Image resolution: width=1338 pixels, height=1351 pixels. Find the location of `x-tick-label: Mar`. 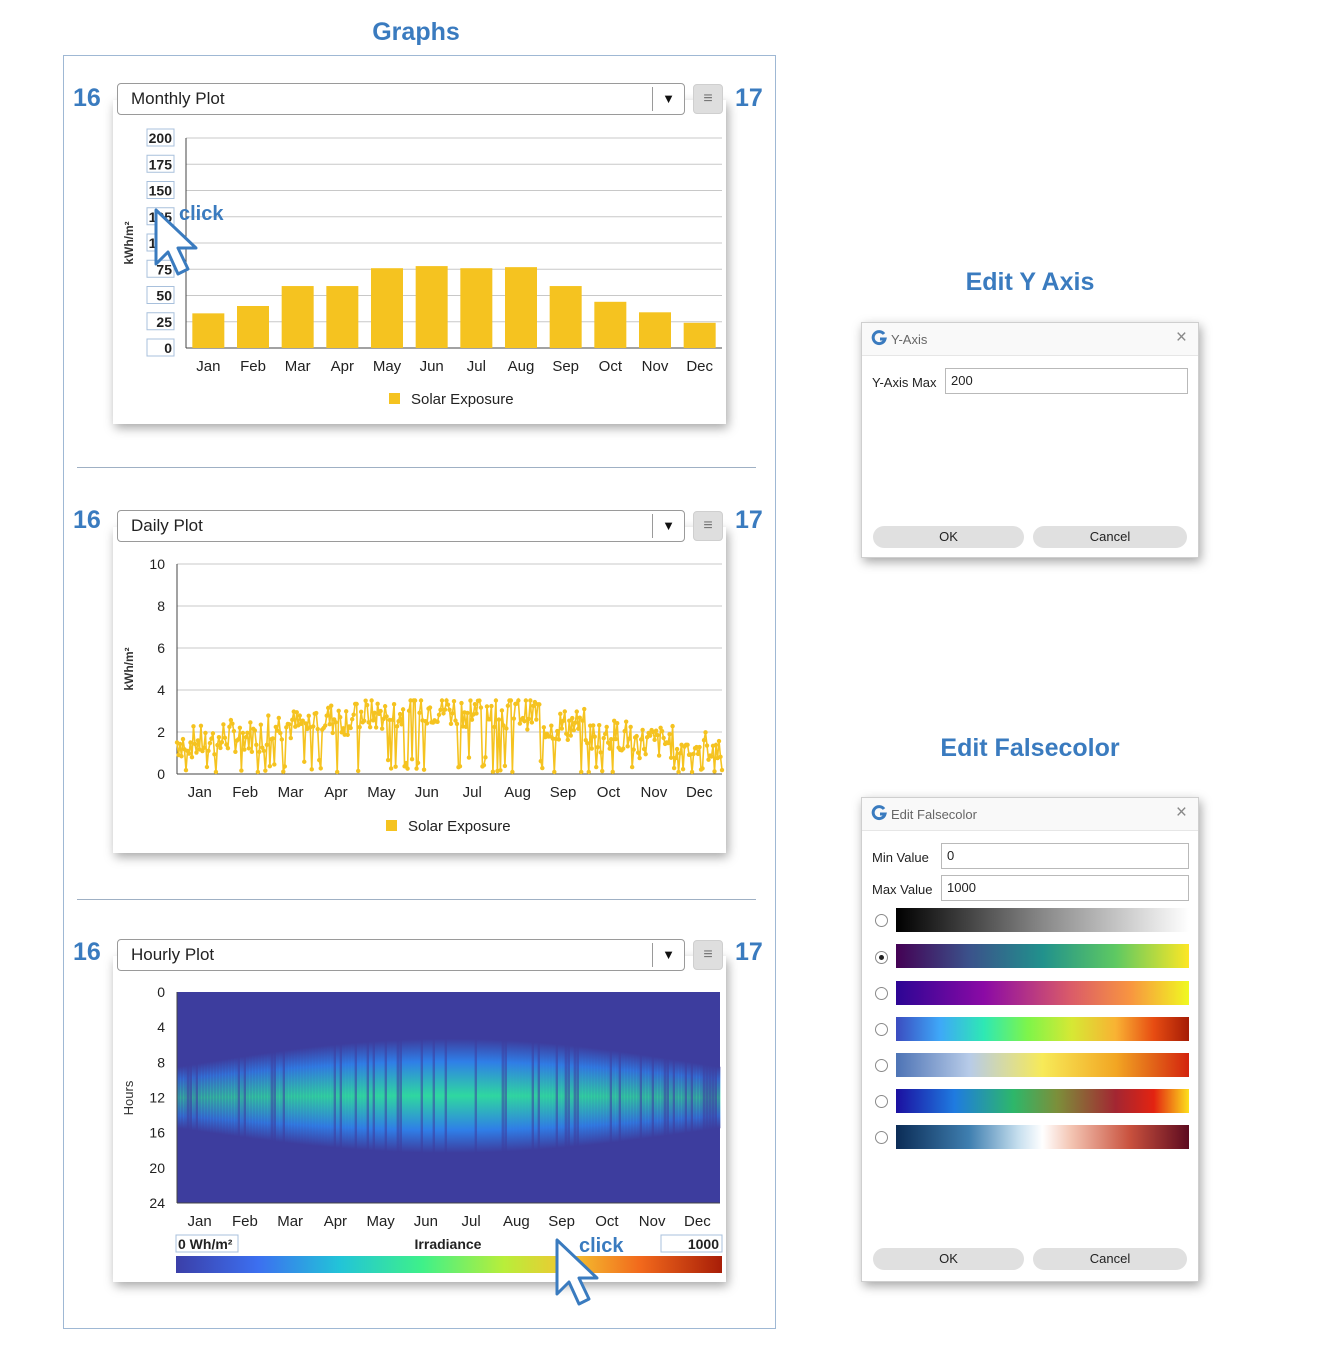

x-tick-label: Mar is located at coordinates (290, 1221).